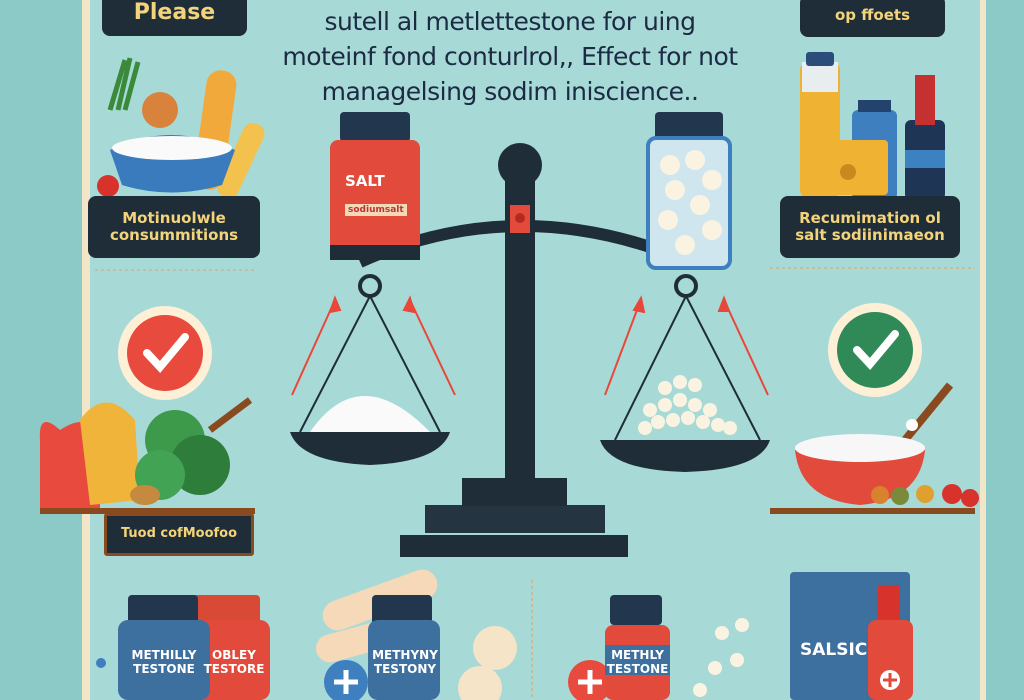 The height and width of the screenshot is (700, 1024). What do you see at coordinates (870, 217) in the screenshot?
I see `right-card-line: Recumimation ol` at bounding box center [870, 217].